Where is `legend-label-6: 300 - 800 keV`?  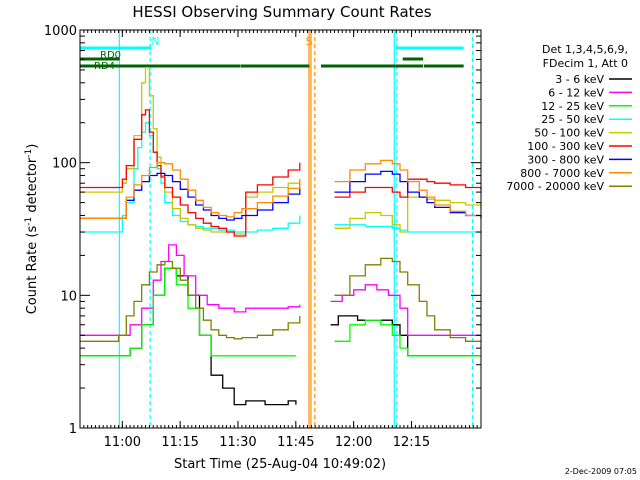 legend-label-6: 300 - 800 keV is located at coordinates (565, 159).